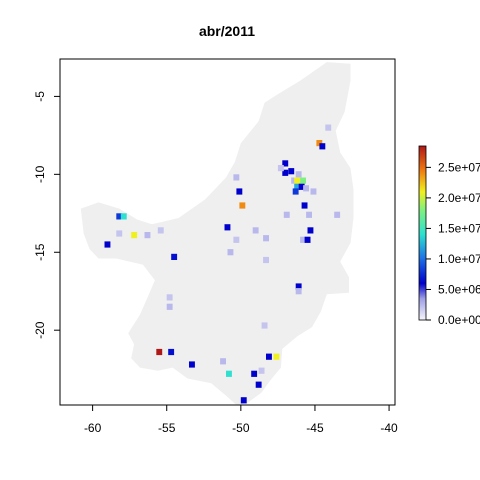  I want to click on x-tick-label: -50, so click(241, 428).